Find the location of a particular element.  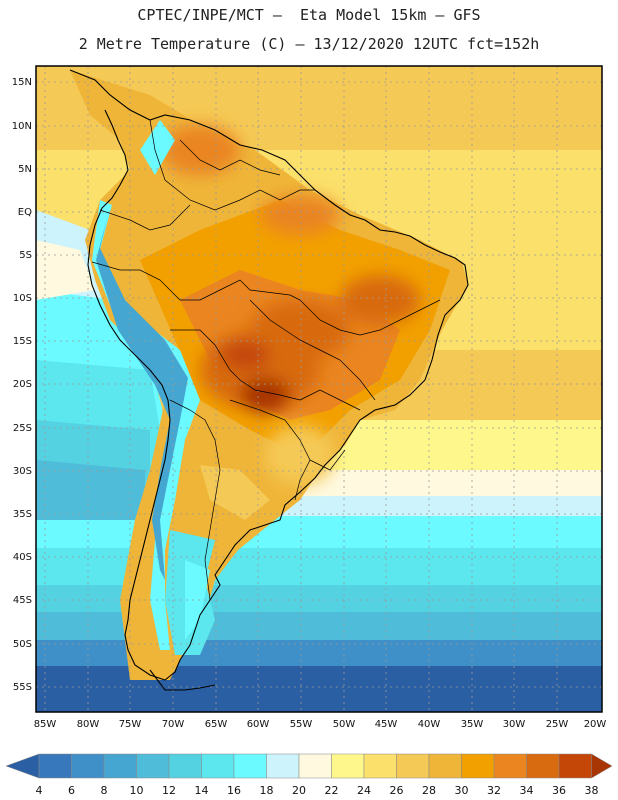

legend-label: 34 is located at coordinates (527, 790).